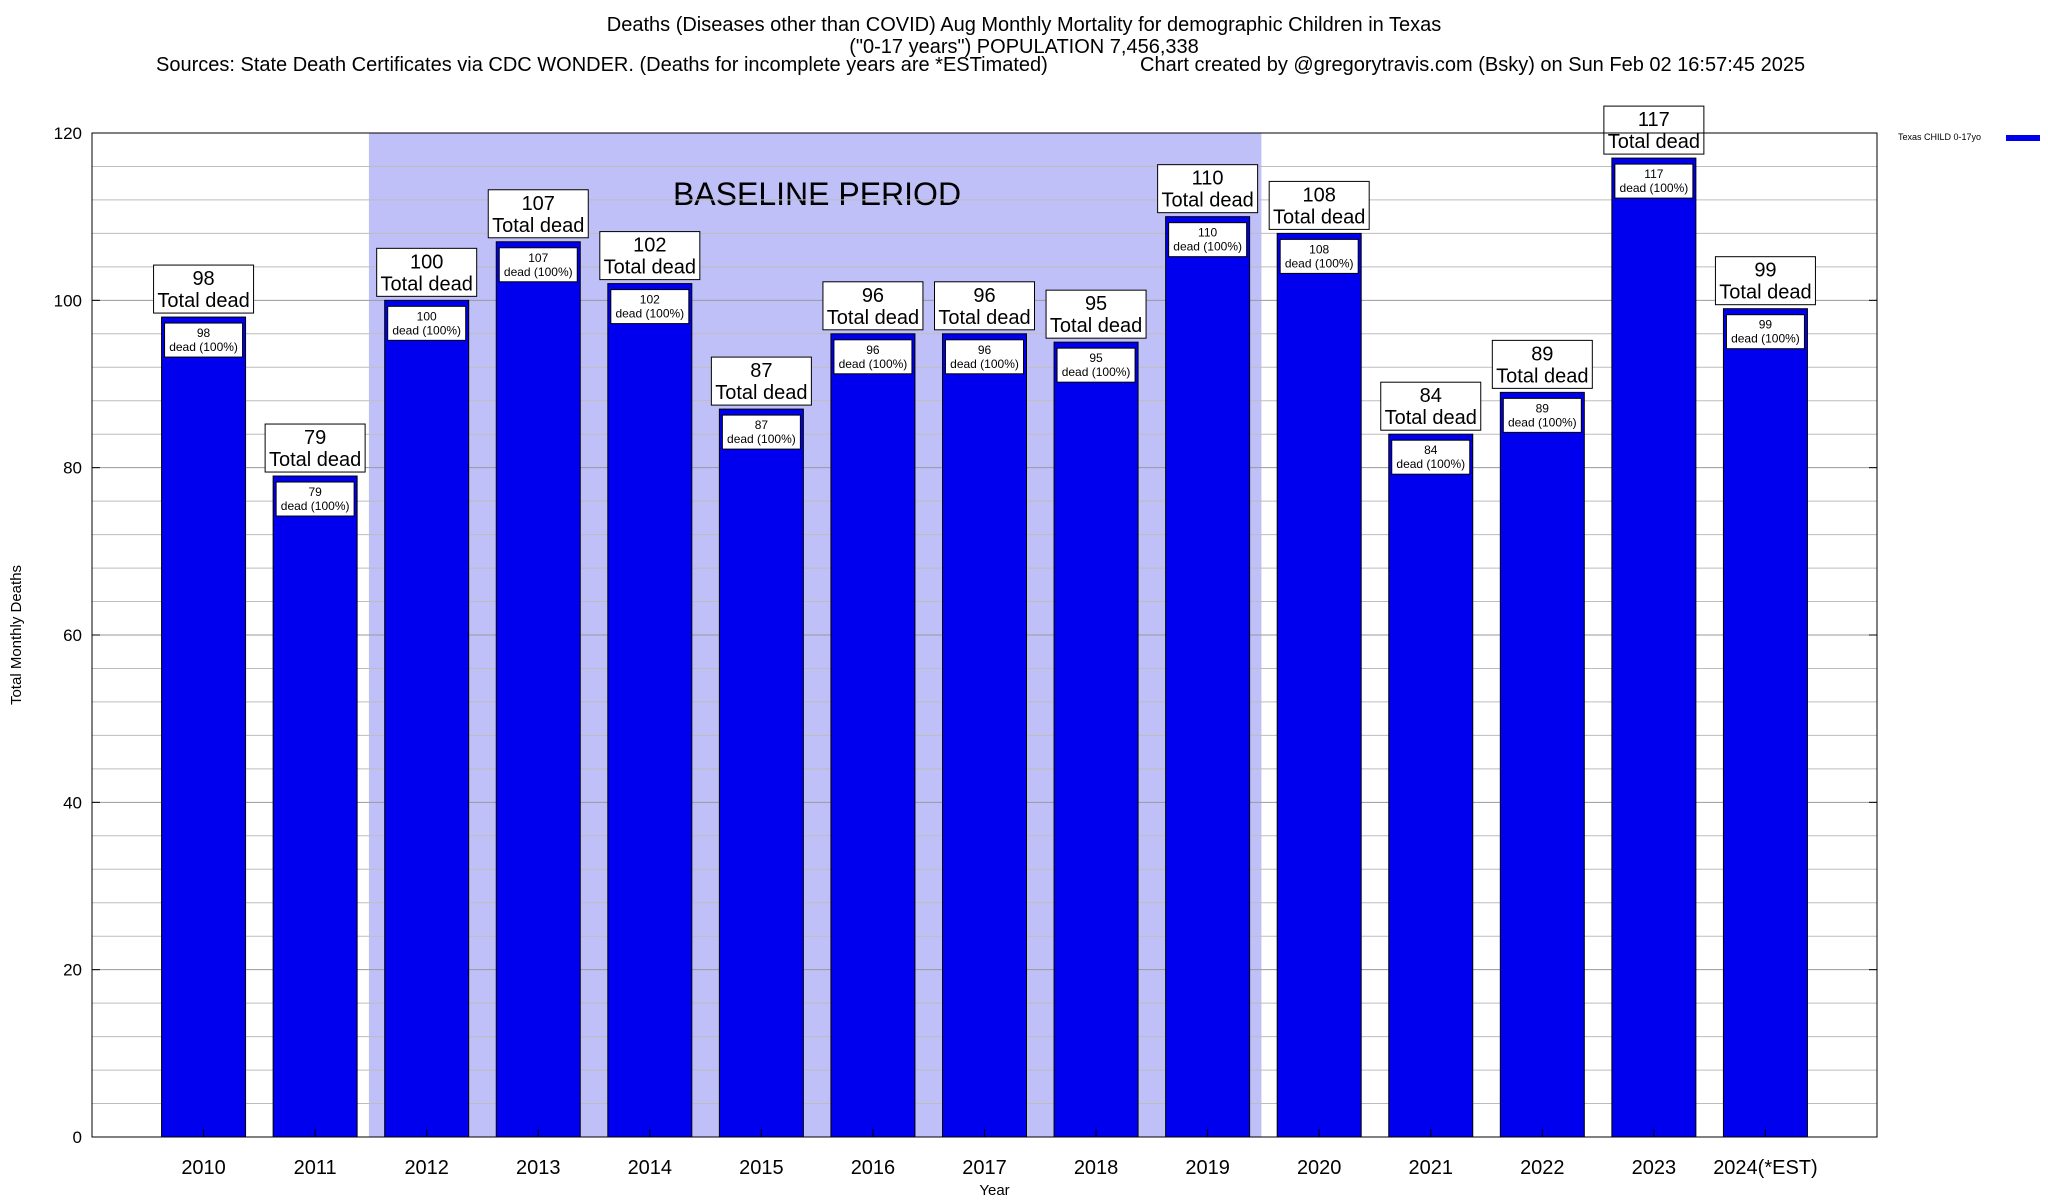 The image size is (2048, 1200). I want to click on y-tick-label: 100, so click(68, 300).